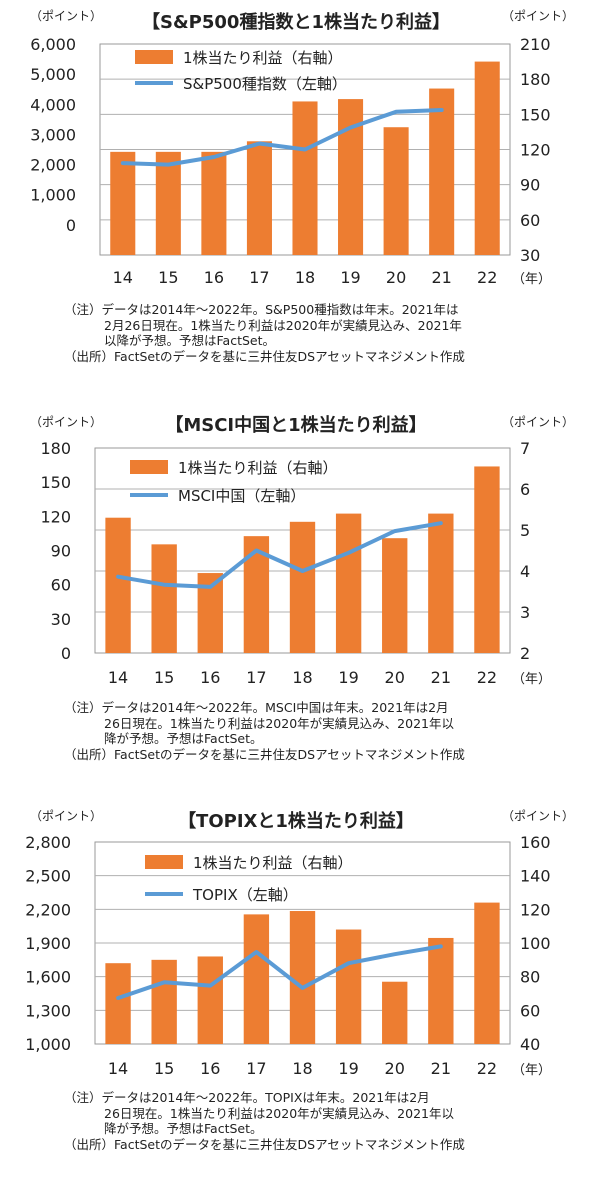 The image size is (592, 1178). What do you see at coordinates (530, 1044) in the screenshot?
I see `right-tick-label: 40` at bounding box center [530, 1044].